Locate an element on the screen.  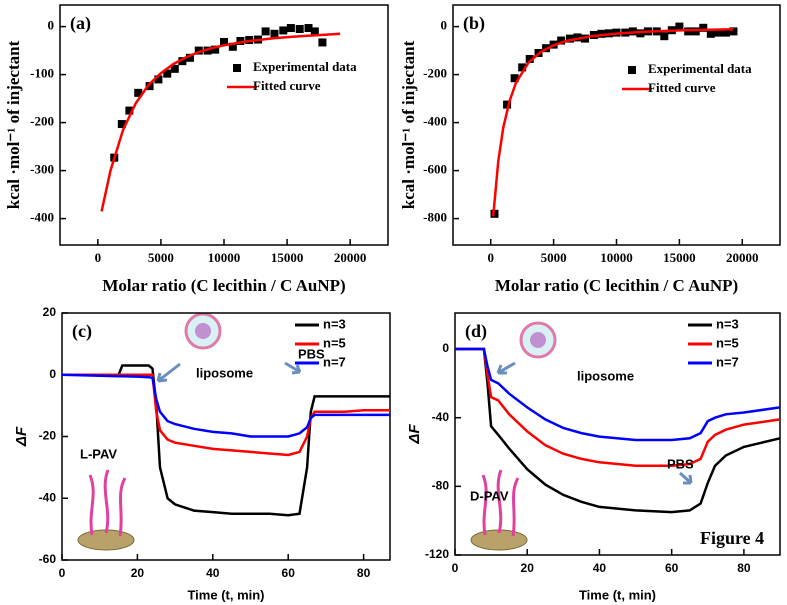
x-axis-label: Time (t, min) is located at coordinates (617, 594).